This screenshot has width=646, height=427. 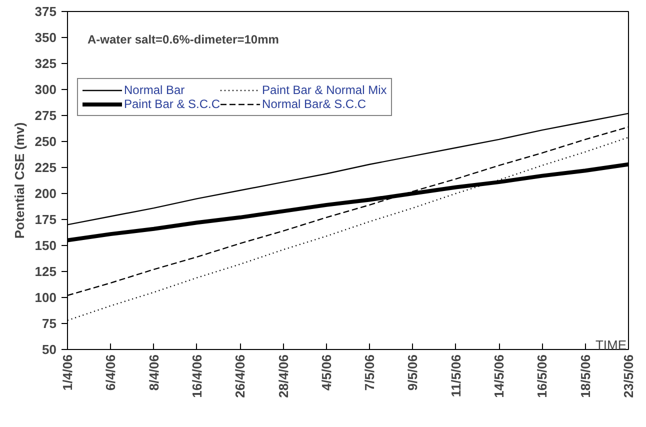 I want to click on y-tick-label: 250, so click(x=45, y=141).